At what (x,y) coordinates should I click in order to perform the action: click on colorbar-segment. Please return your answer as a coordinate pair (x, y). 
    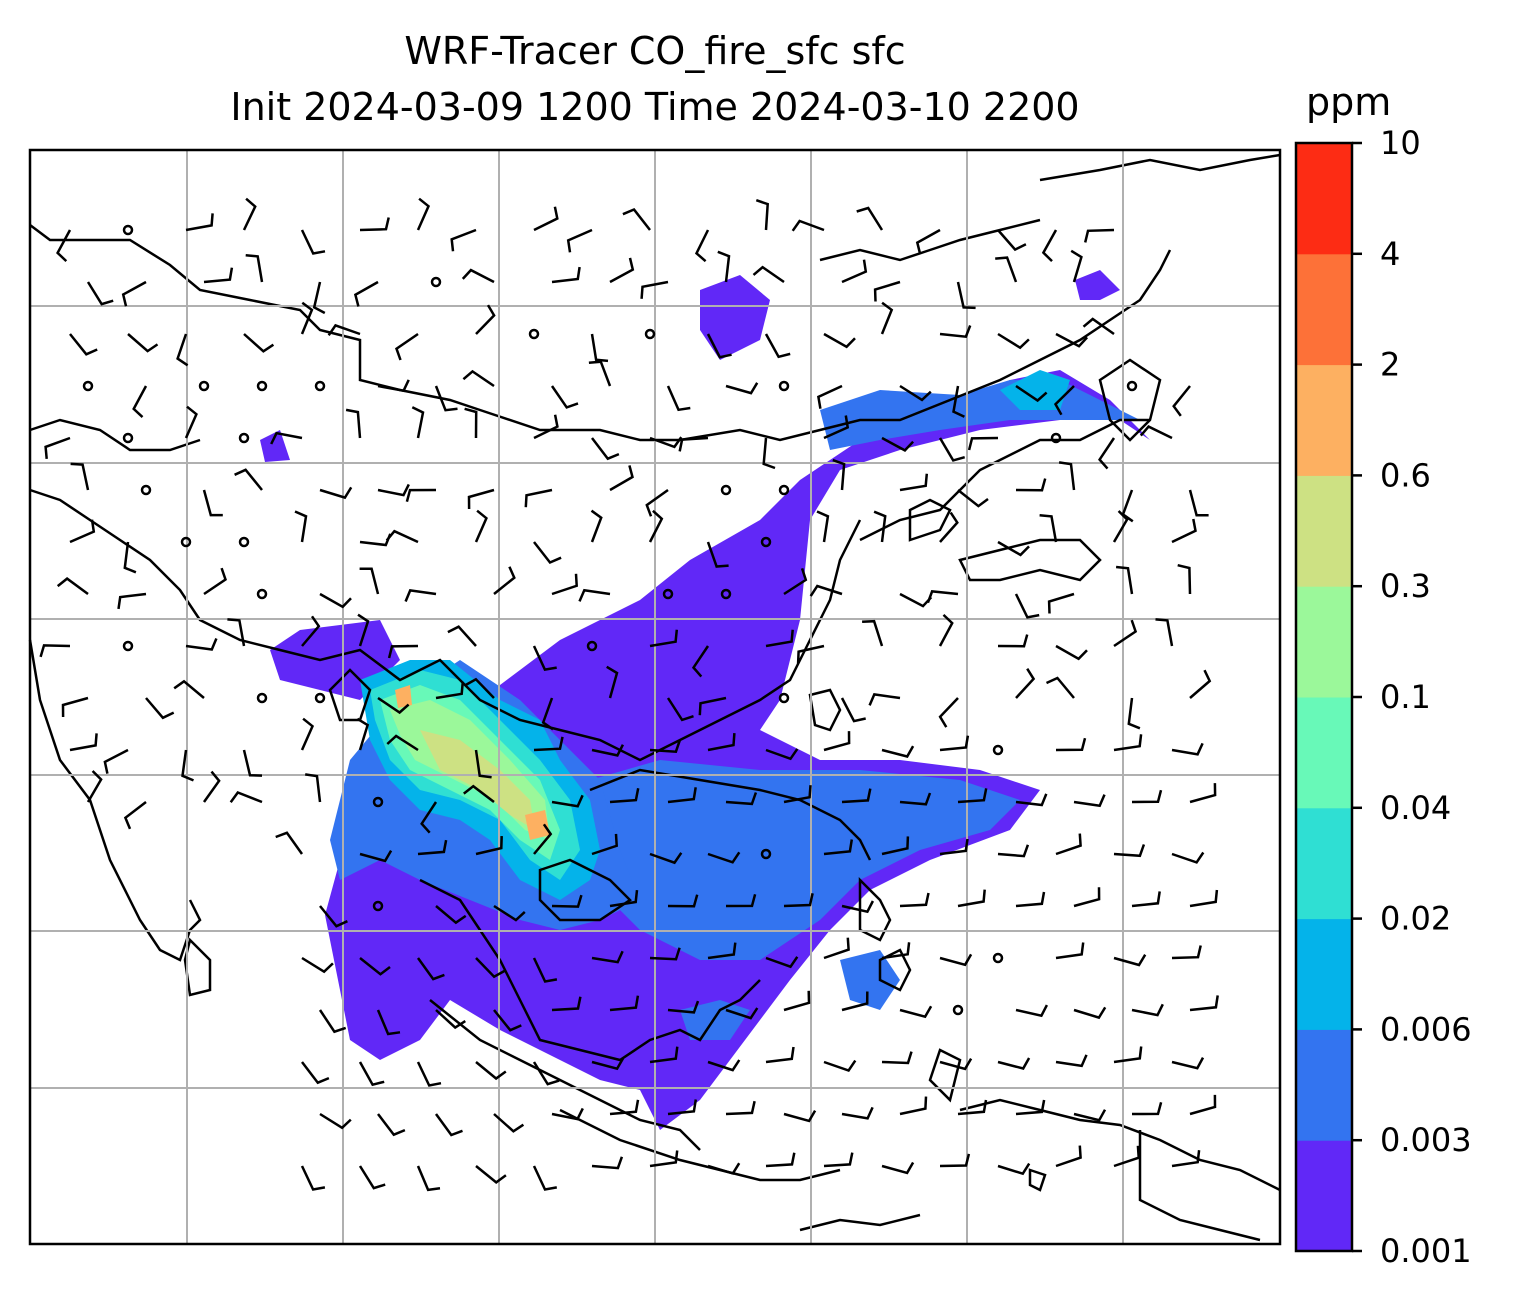
    Looking at the image, I should click on (1324, 1196).